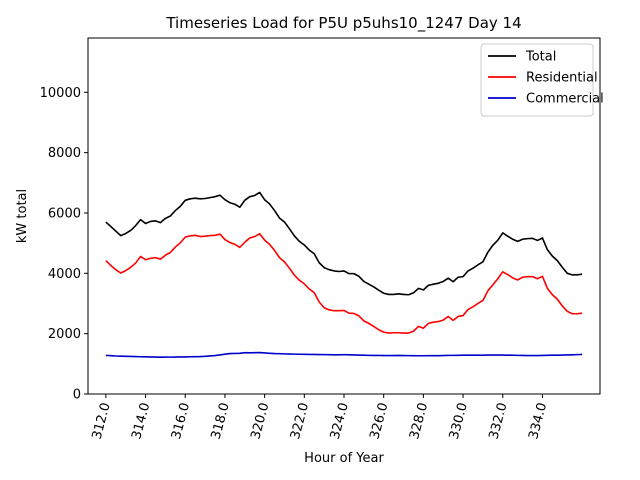 The image size is (640, 480). Describe the element at coordinates (60, 93) in the screenshot. I see `y-tick-label: 10000` at that location.